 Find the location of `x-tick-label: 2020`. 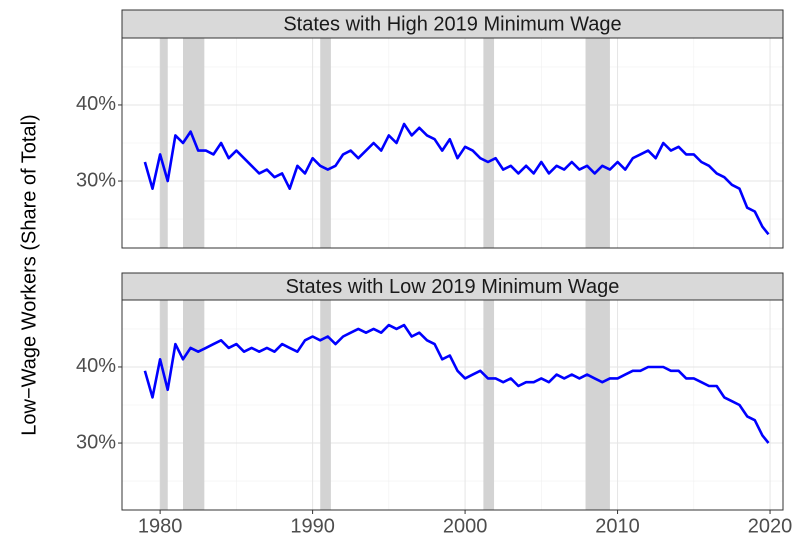

x-tick-label: 2020 is located at coordinates (770, 526).